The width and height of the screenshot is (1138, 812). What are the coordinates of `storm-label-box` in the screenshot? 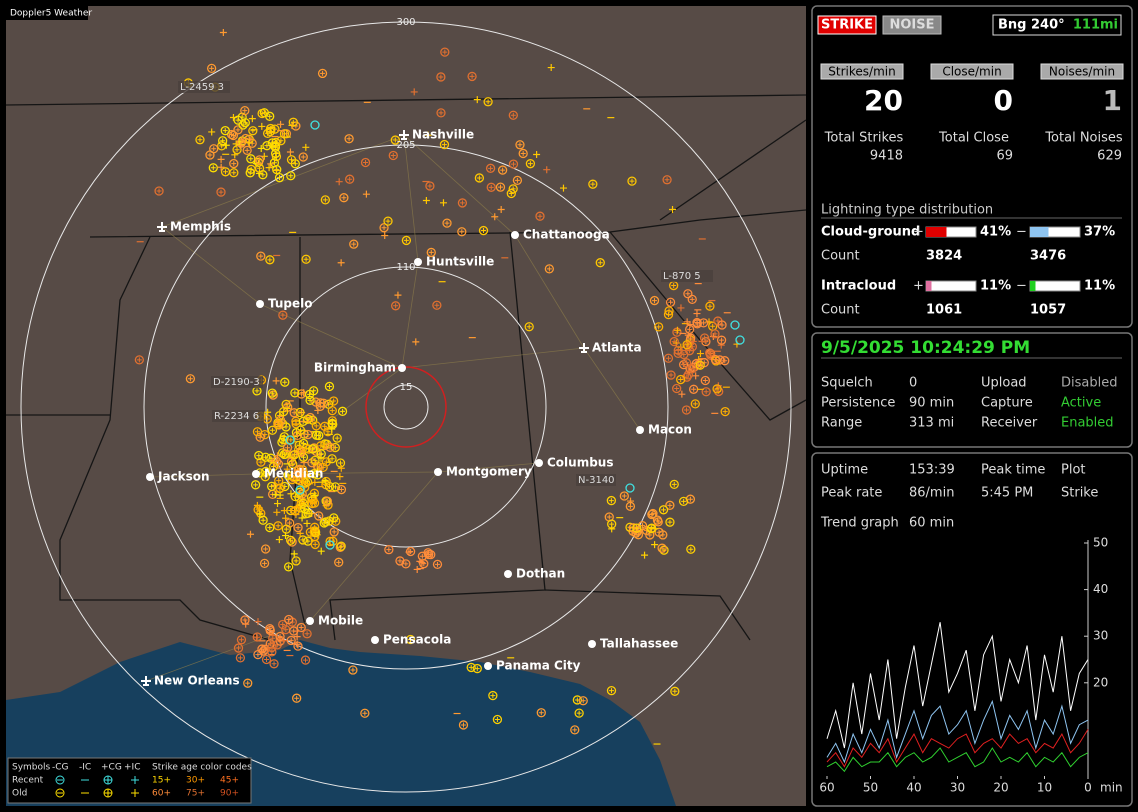 It's located at (687, 276).